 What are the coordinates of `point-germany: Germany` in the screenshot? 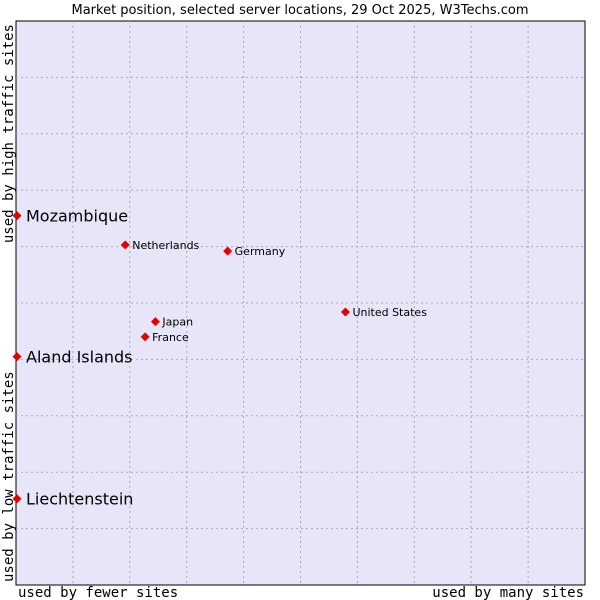 It's located at (254, 251).